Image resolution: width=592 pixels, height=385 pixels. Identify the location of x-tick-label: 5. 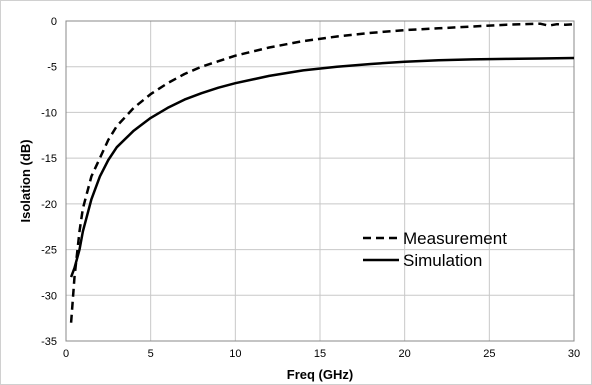
(151, 354).